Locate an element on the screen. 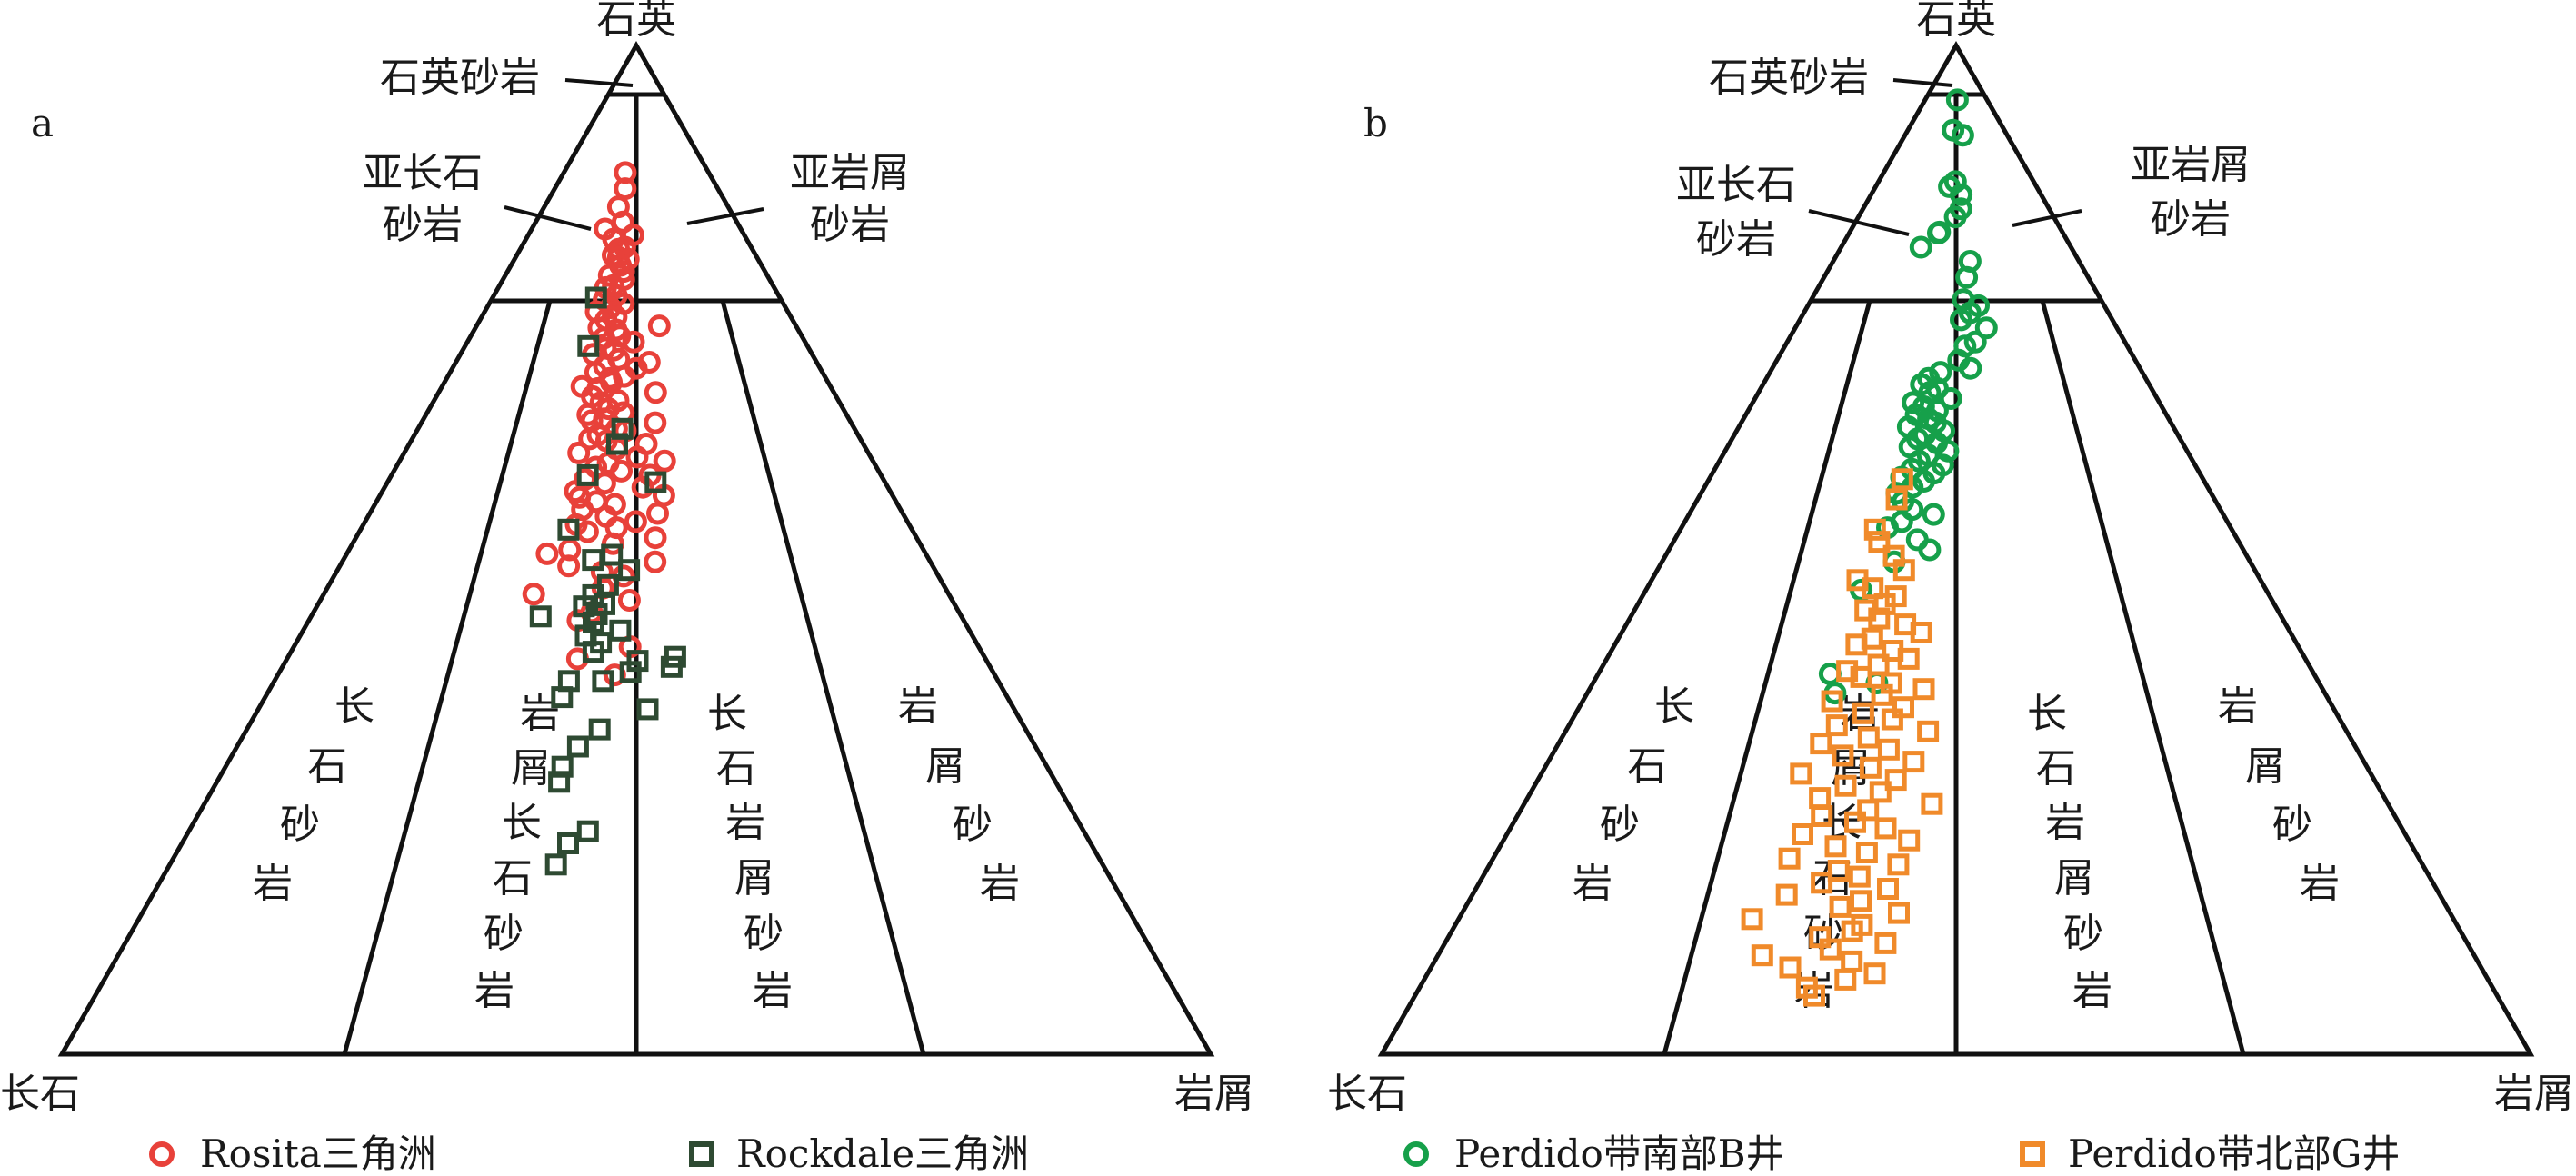 The width and height of the screenshot is (2576, 1176). panel-a-feldspathic-litharenite-char: 砂 is located at coordinates (764, 934).